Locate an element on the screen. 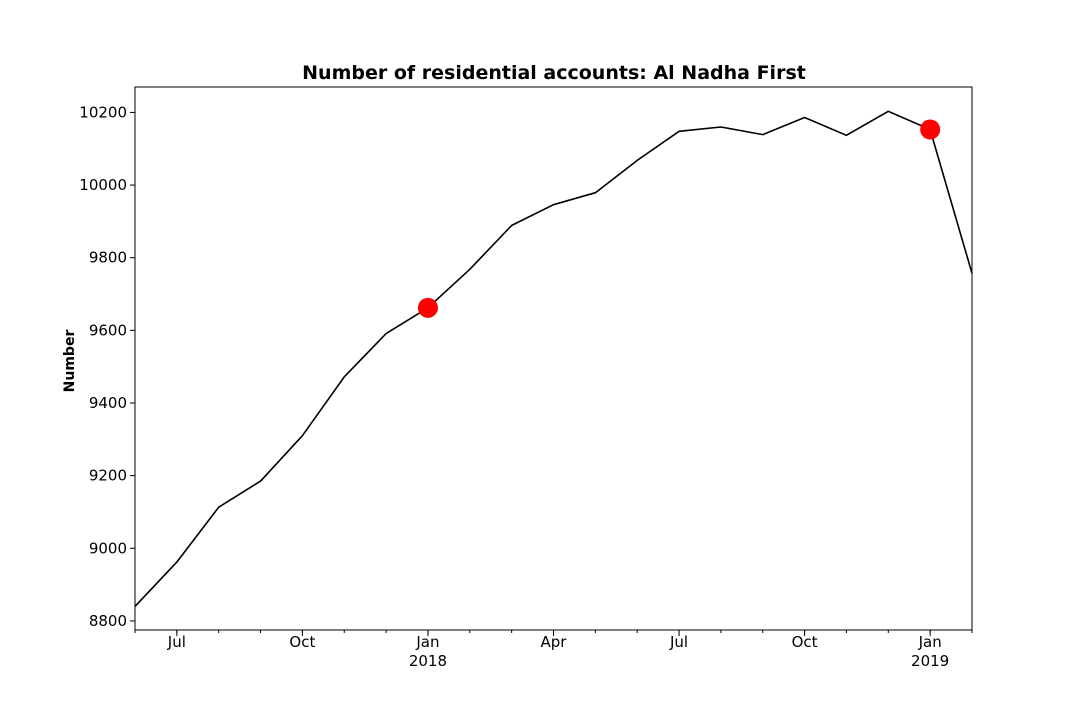 The image size is (1080, 720). y-tick-label: 9600 is located at coordinates (108, 330).